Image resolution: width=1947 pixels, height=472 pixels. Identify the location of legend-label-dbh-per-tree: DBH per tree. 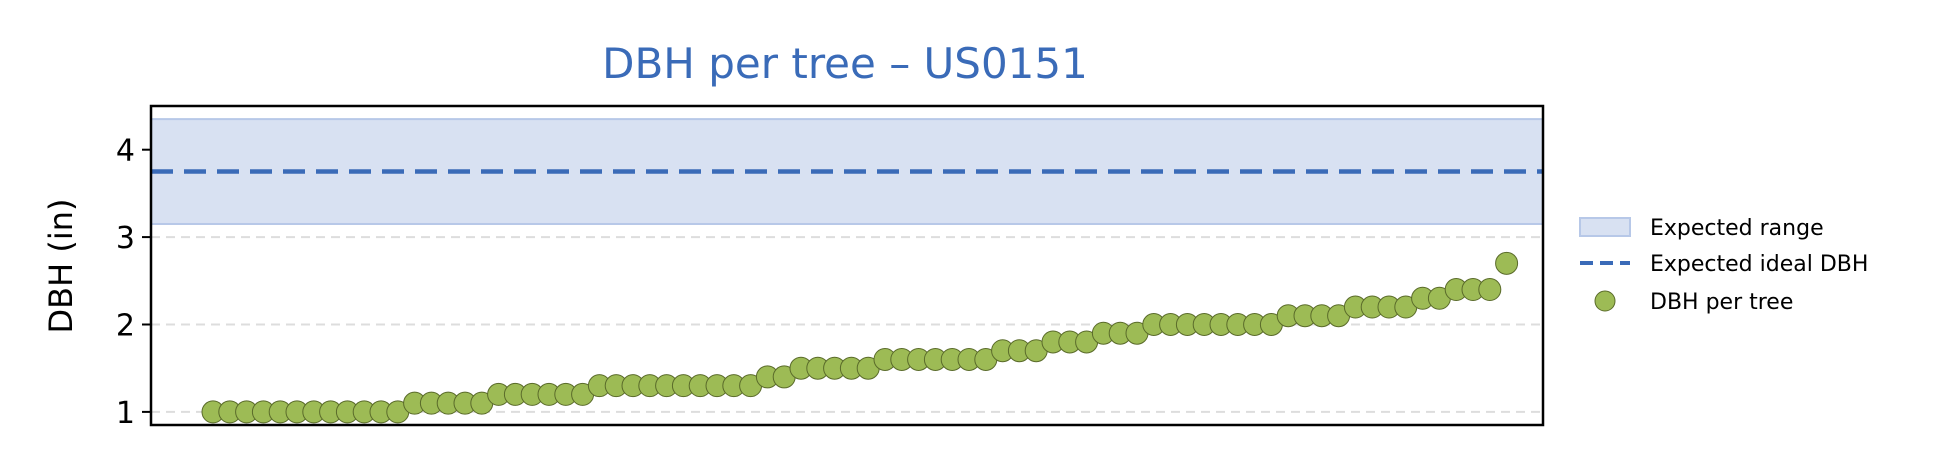
(1721, 302).